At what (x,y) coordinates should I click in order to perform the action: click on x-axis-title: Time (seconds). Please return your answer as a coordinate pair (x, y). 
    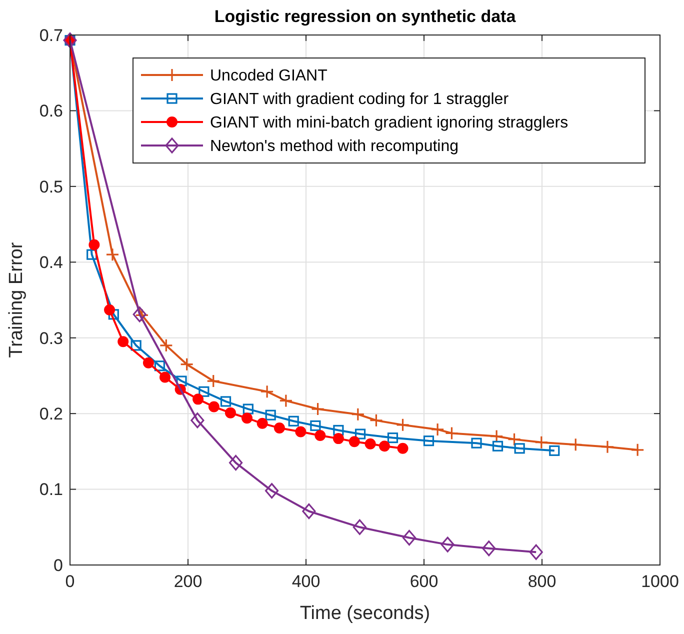
    Looking at the image, I should click on (365, 613).